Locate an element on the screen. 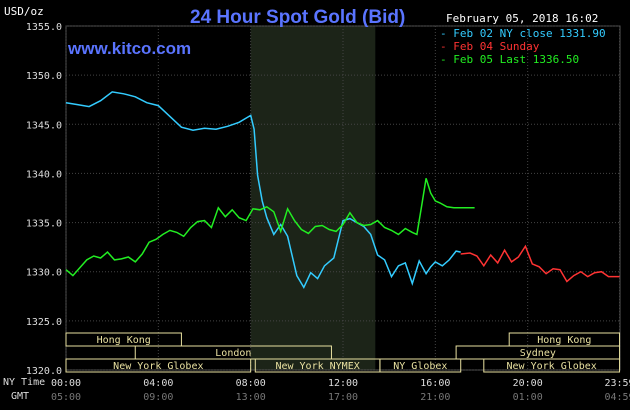 This screenshot has width=630, height=410. x-tick-label-ny: 04:00 is located at coordinates (158, 383).